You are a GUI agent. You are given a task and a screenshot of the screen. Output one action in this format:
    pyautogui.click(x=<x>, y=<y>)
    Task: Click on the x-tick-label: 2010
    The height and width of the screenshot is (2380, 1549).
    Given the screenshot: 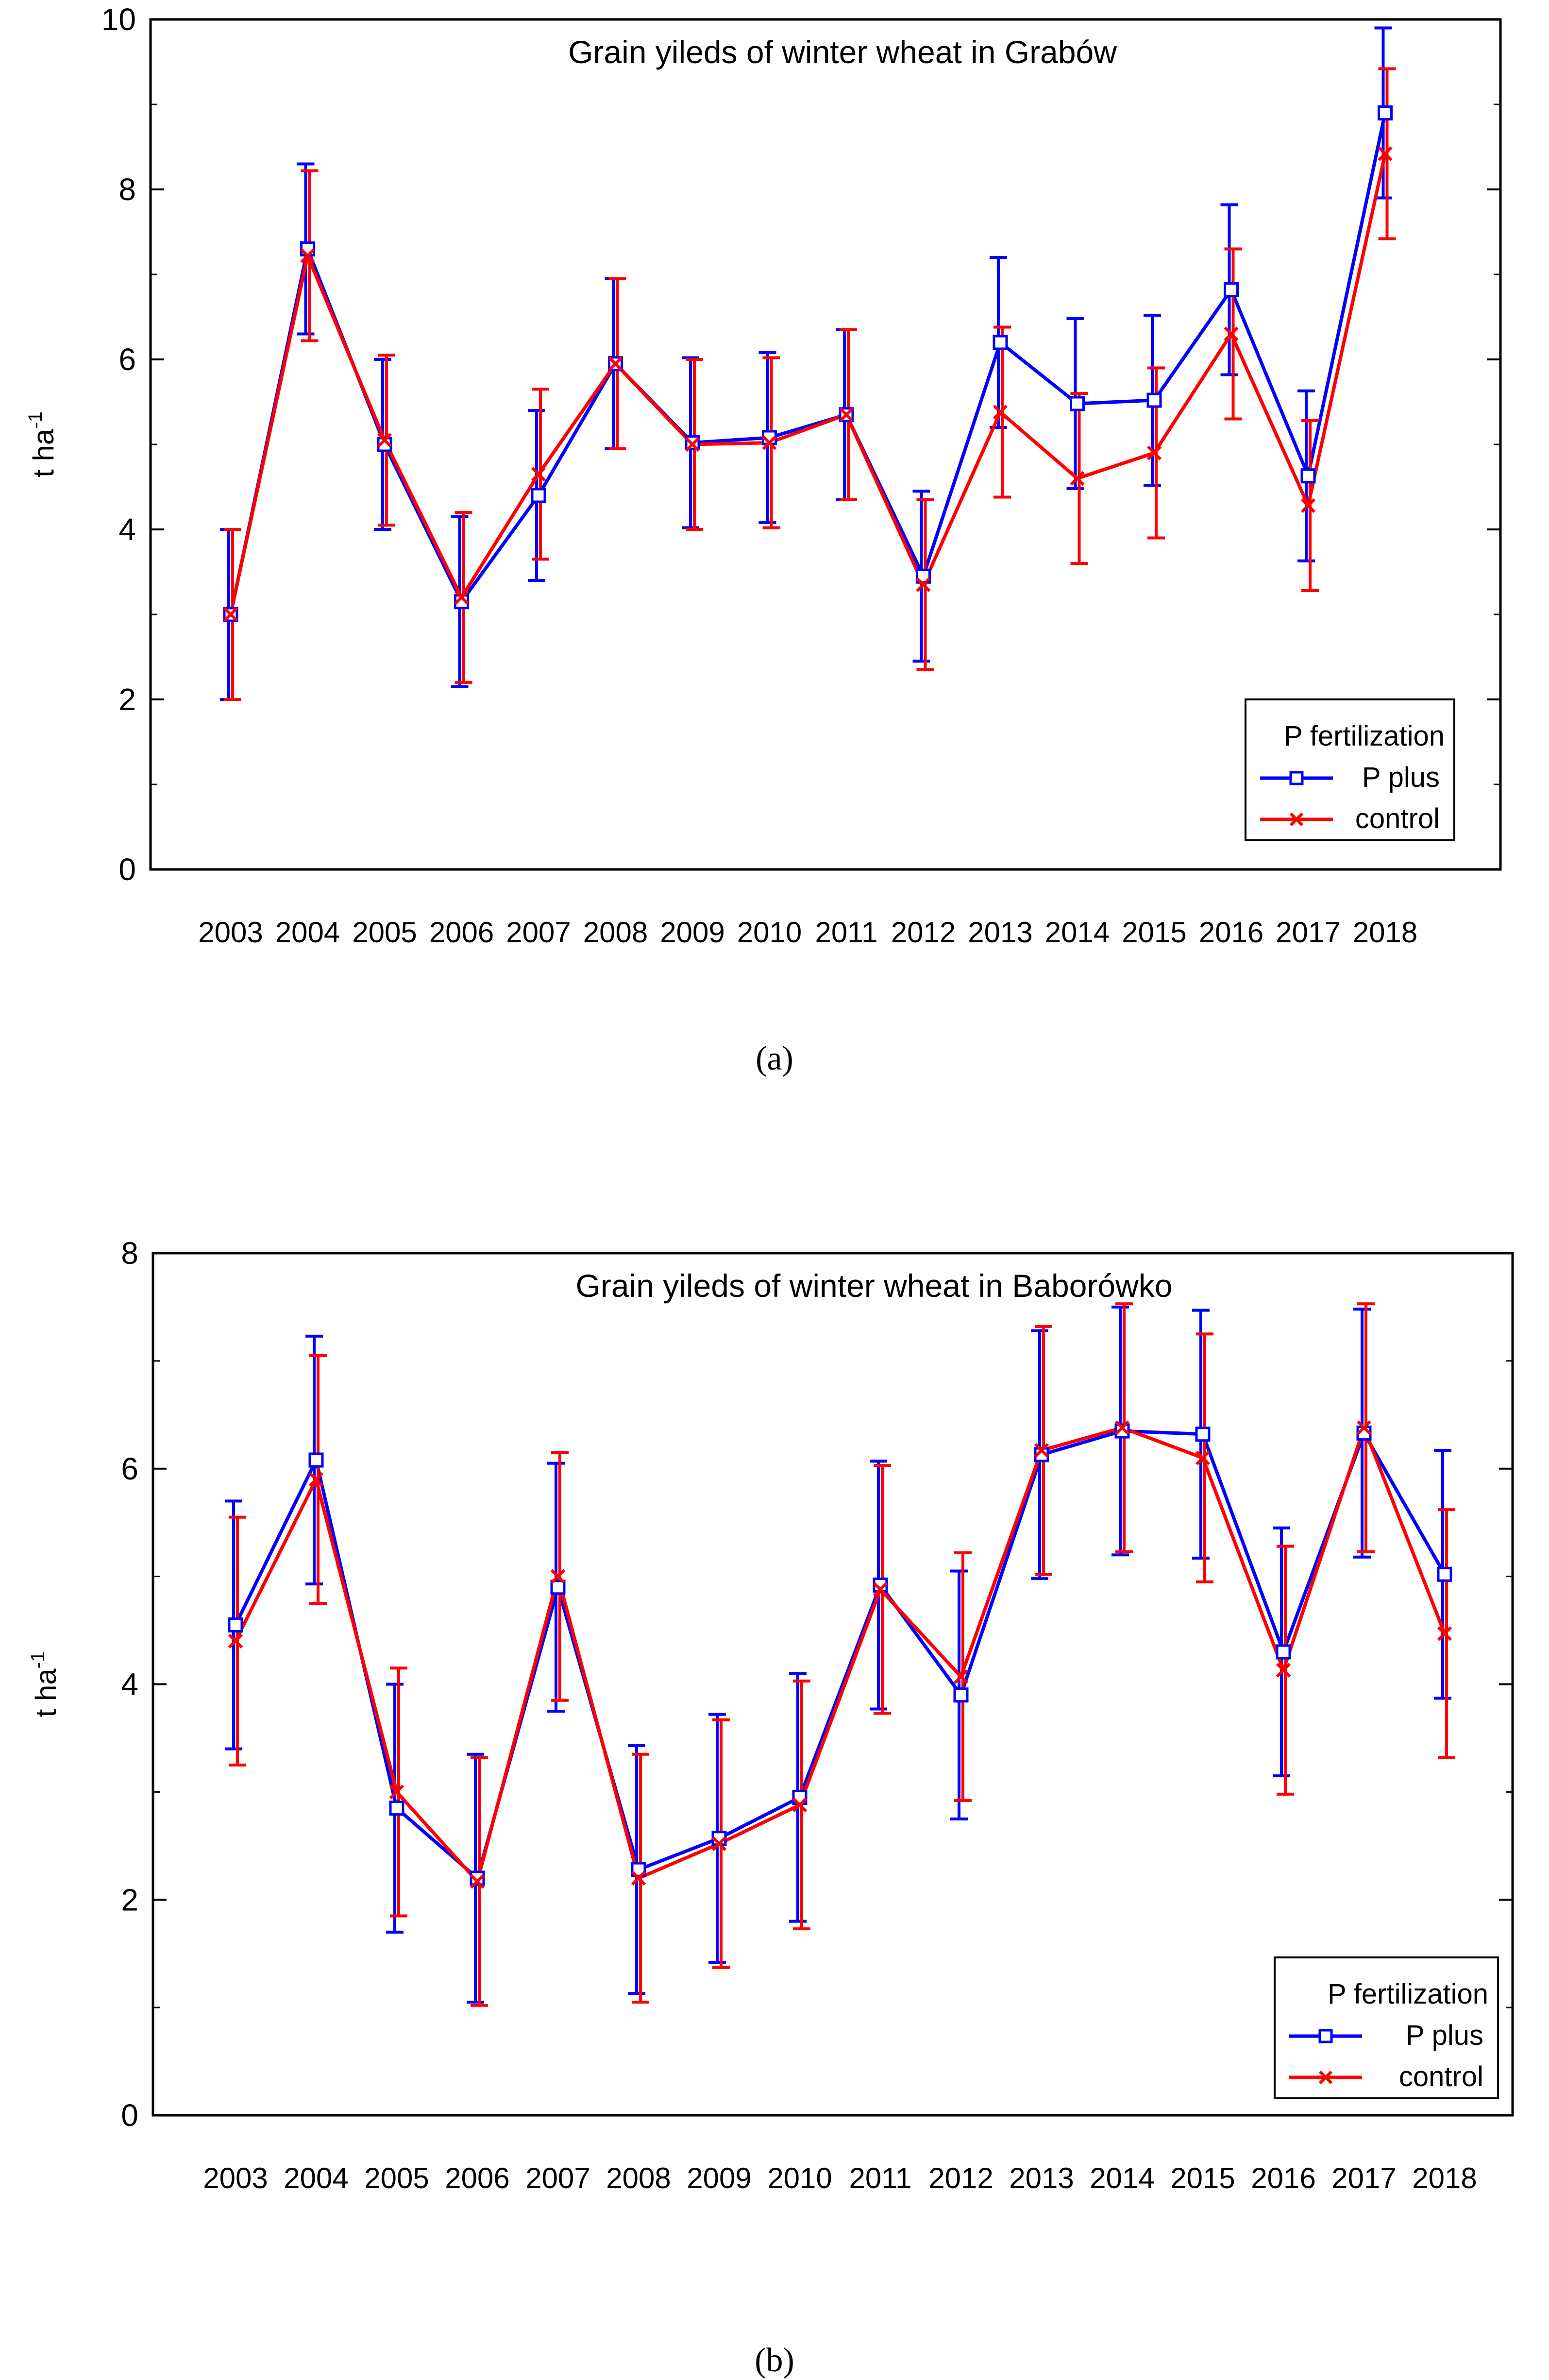 What is the action you would take?
    pyautogui.click(x=799, y=2178)
    